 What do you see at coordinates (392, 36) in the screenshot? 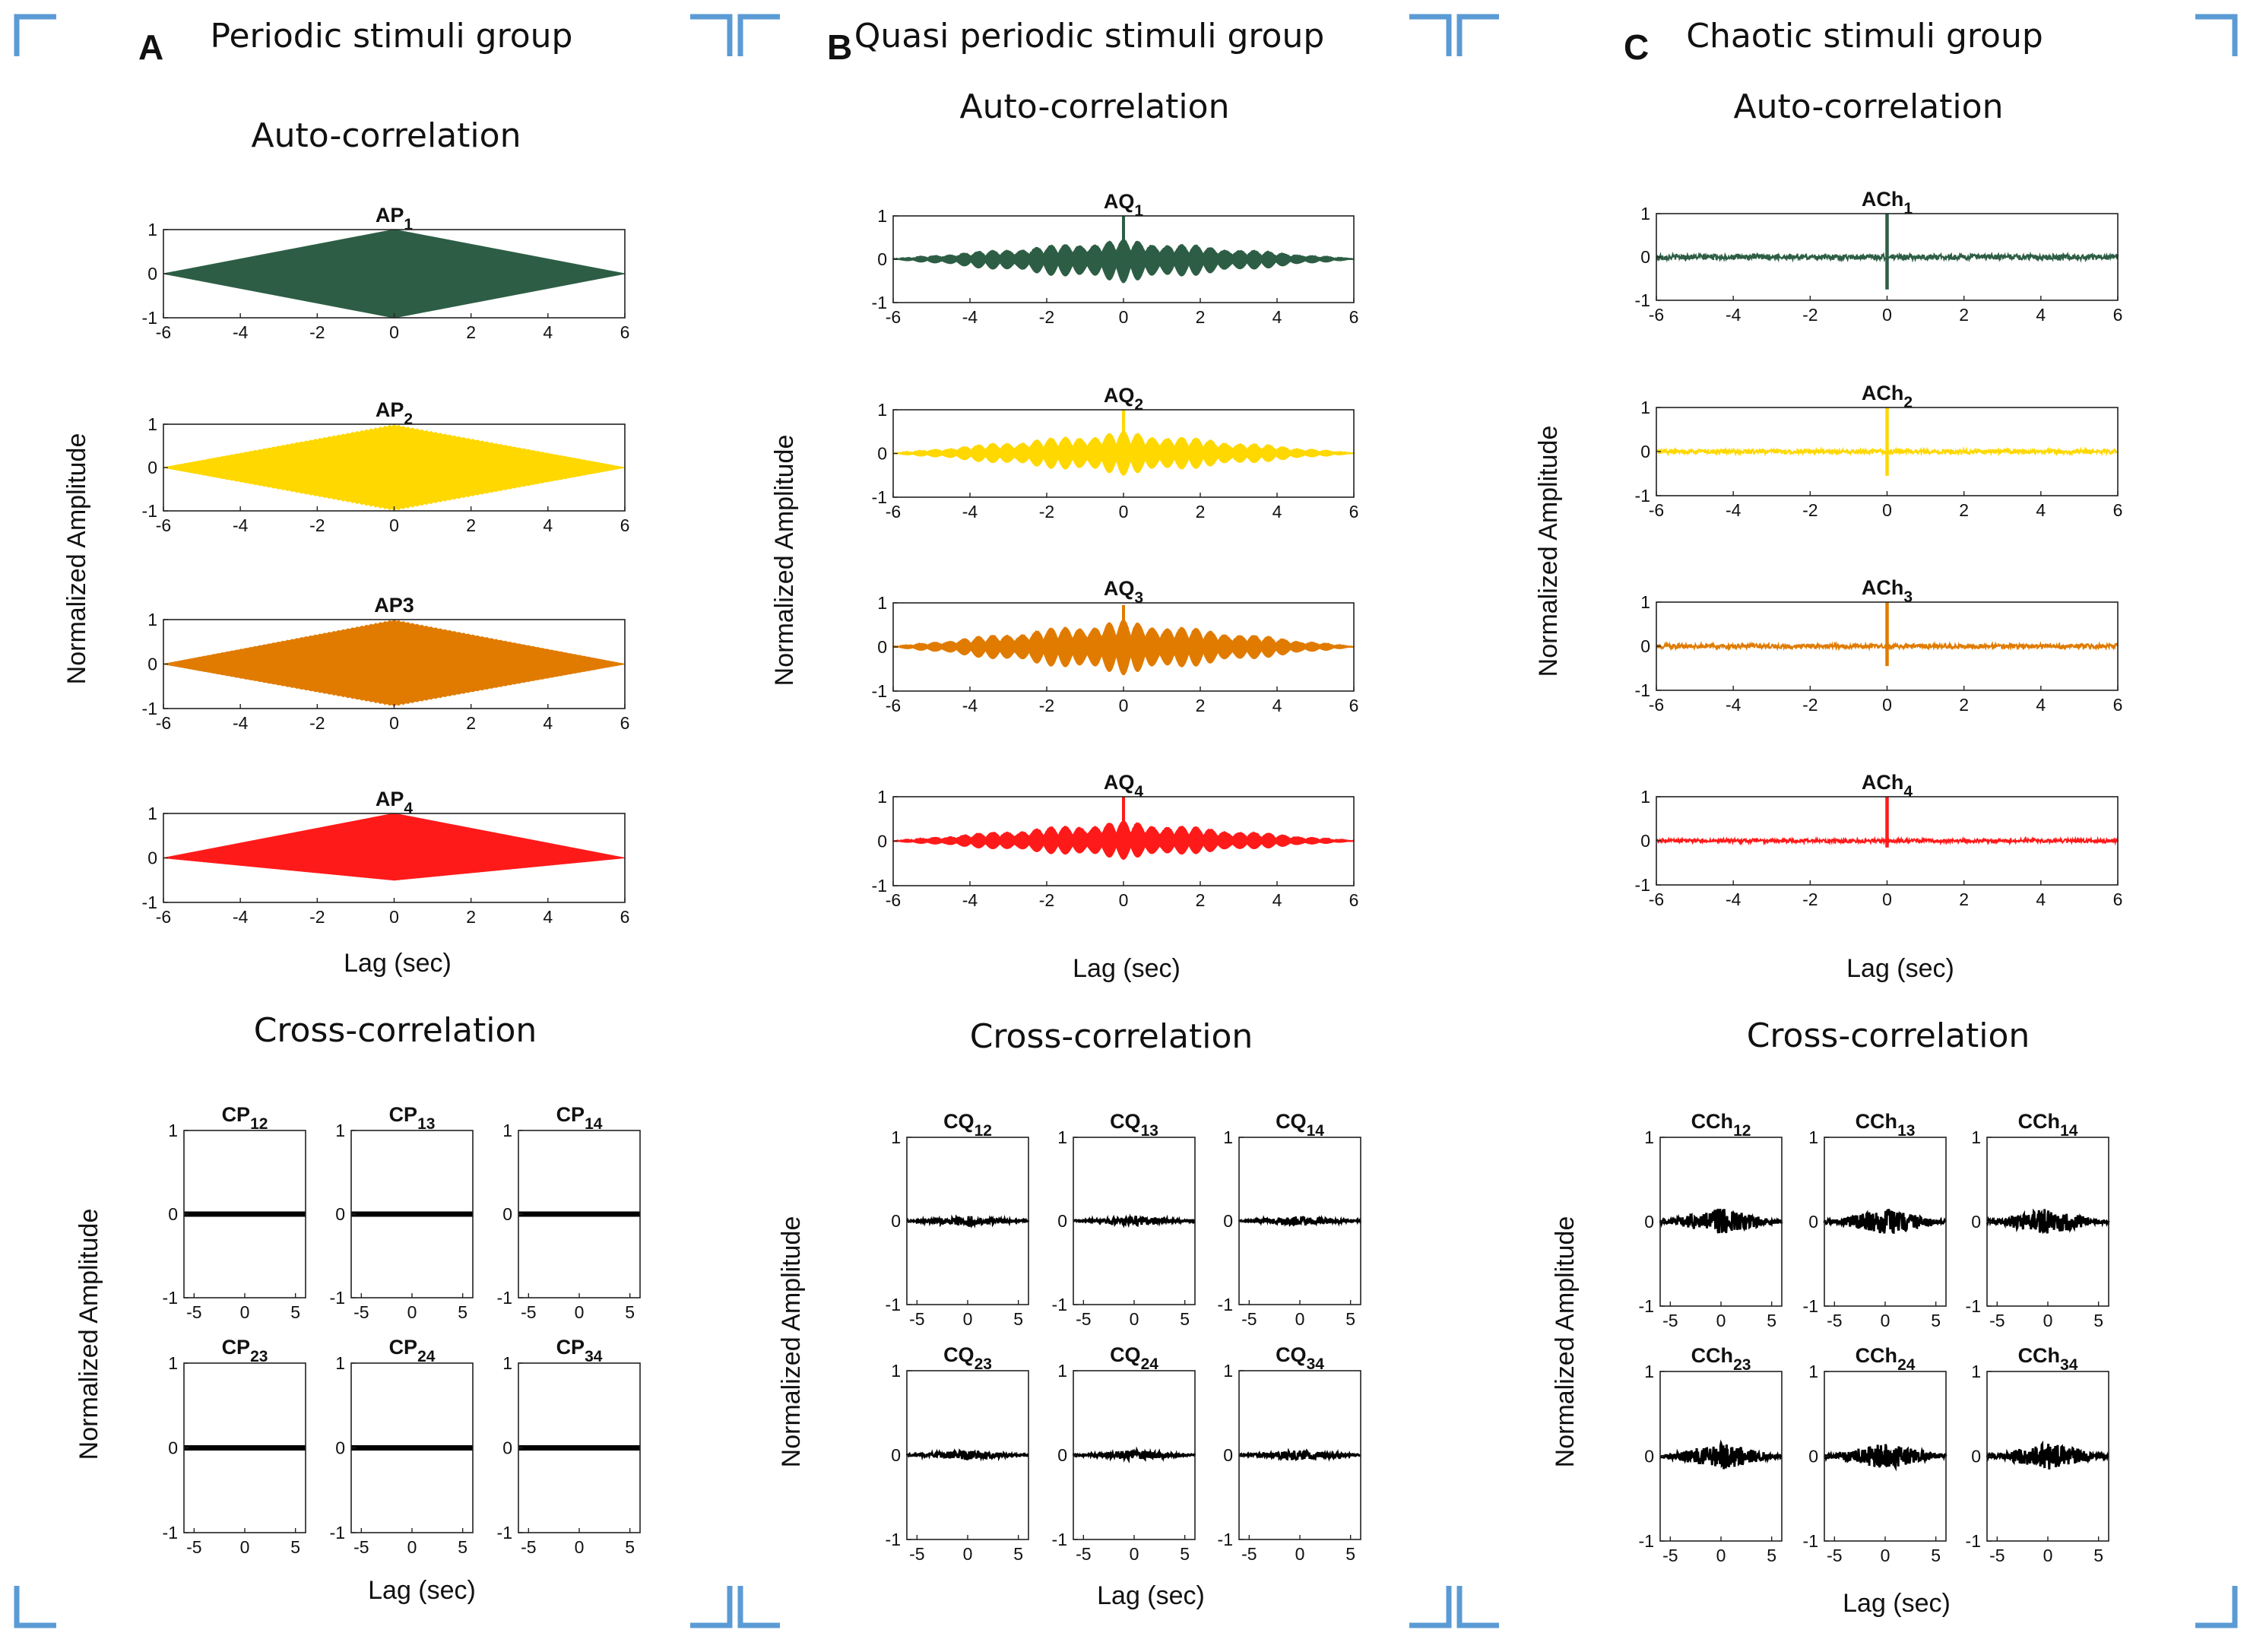
I see `group-title: Periodic stimuli group` at bounding box center [392, 36].